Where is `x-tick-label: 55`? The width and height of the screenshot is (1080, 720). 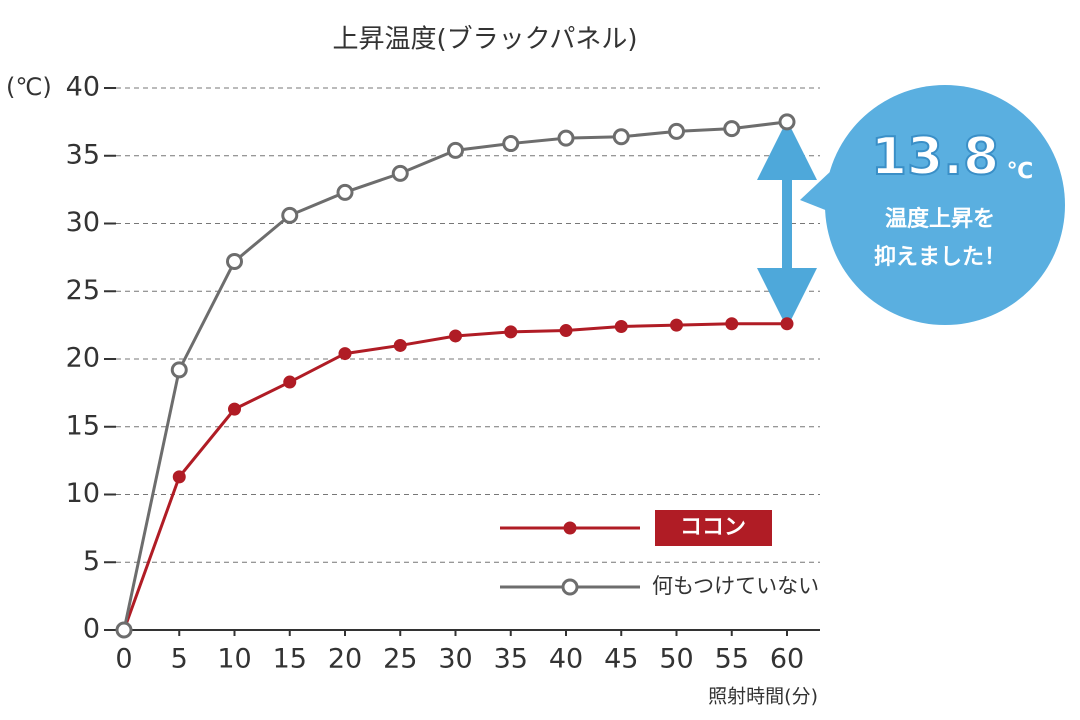
x-tick-label: 55 is located at coordinates (732, 659).